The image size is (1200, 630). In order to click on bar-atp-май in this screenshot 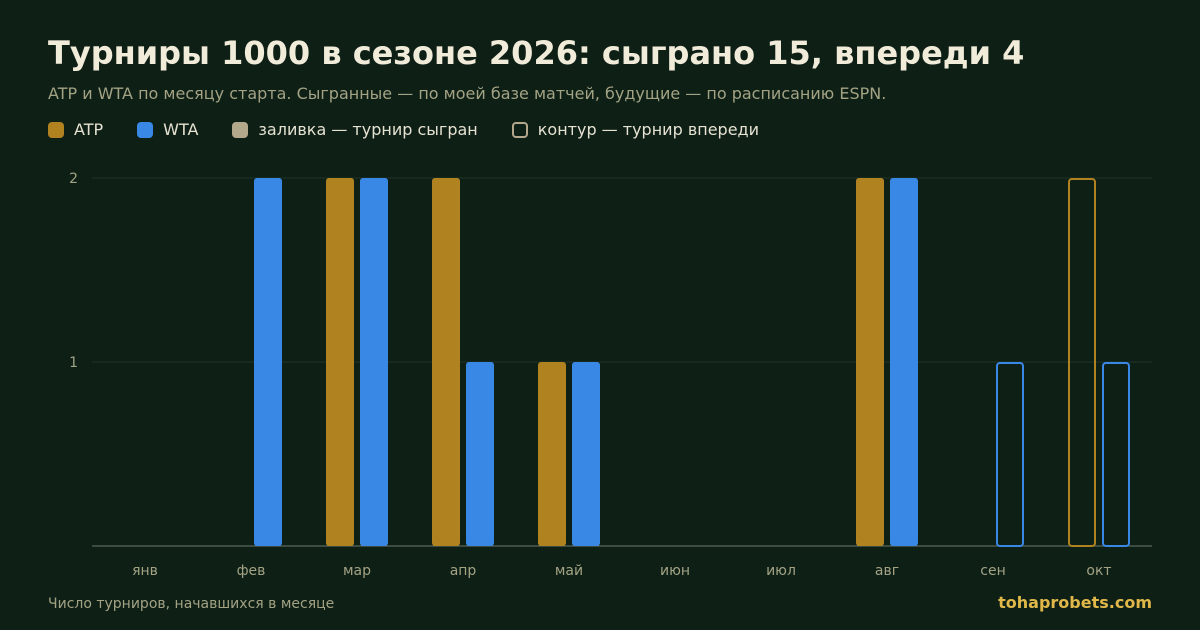, I will do `click(552, 454)`.